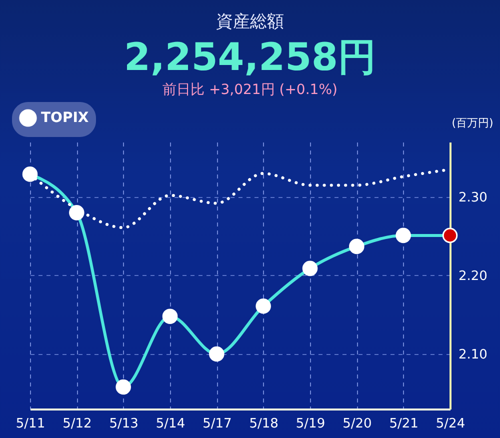 This screenshot has height=438, width=500. Describe the element at coordinates (250, 90) in the screenshot. I see `text: 前日比 +3,021円 (+0.1%)` at that location.